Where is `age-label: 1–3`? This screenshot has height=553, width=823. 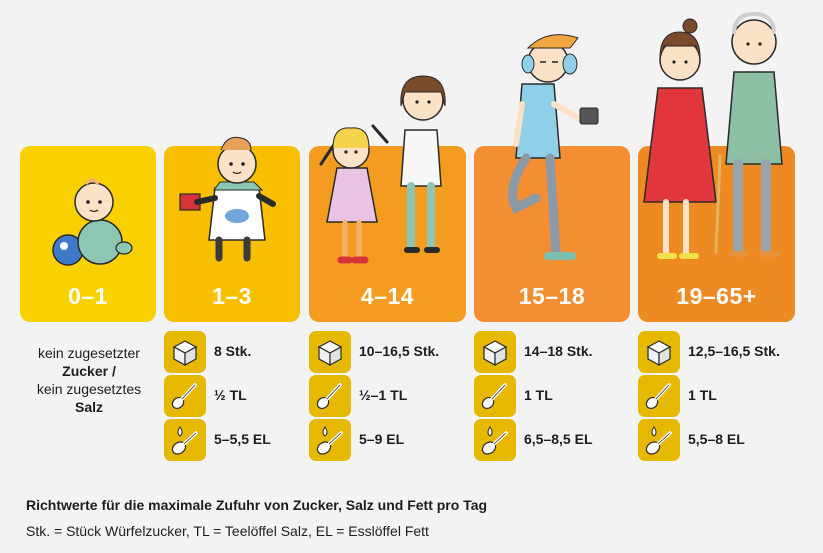
age-label: 1–3 is located at coordinates (232, 296).